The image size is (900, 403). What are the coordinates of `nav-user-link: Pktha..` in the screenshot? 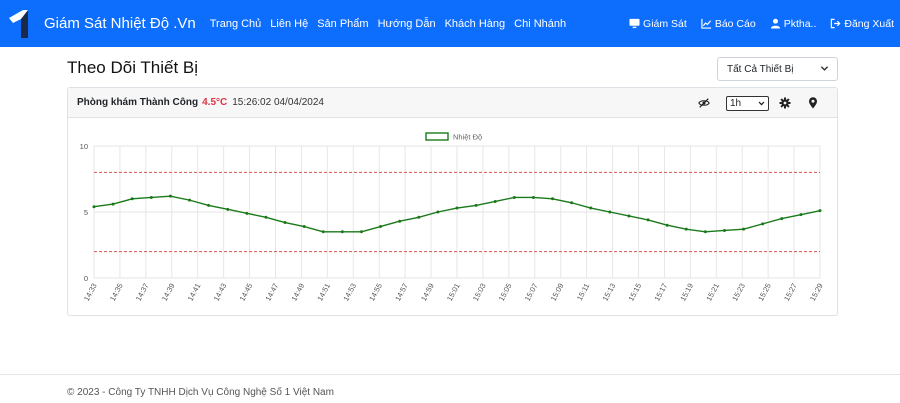 It's located at (793, 24).